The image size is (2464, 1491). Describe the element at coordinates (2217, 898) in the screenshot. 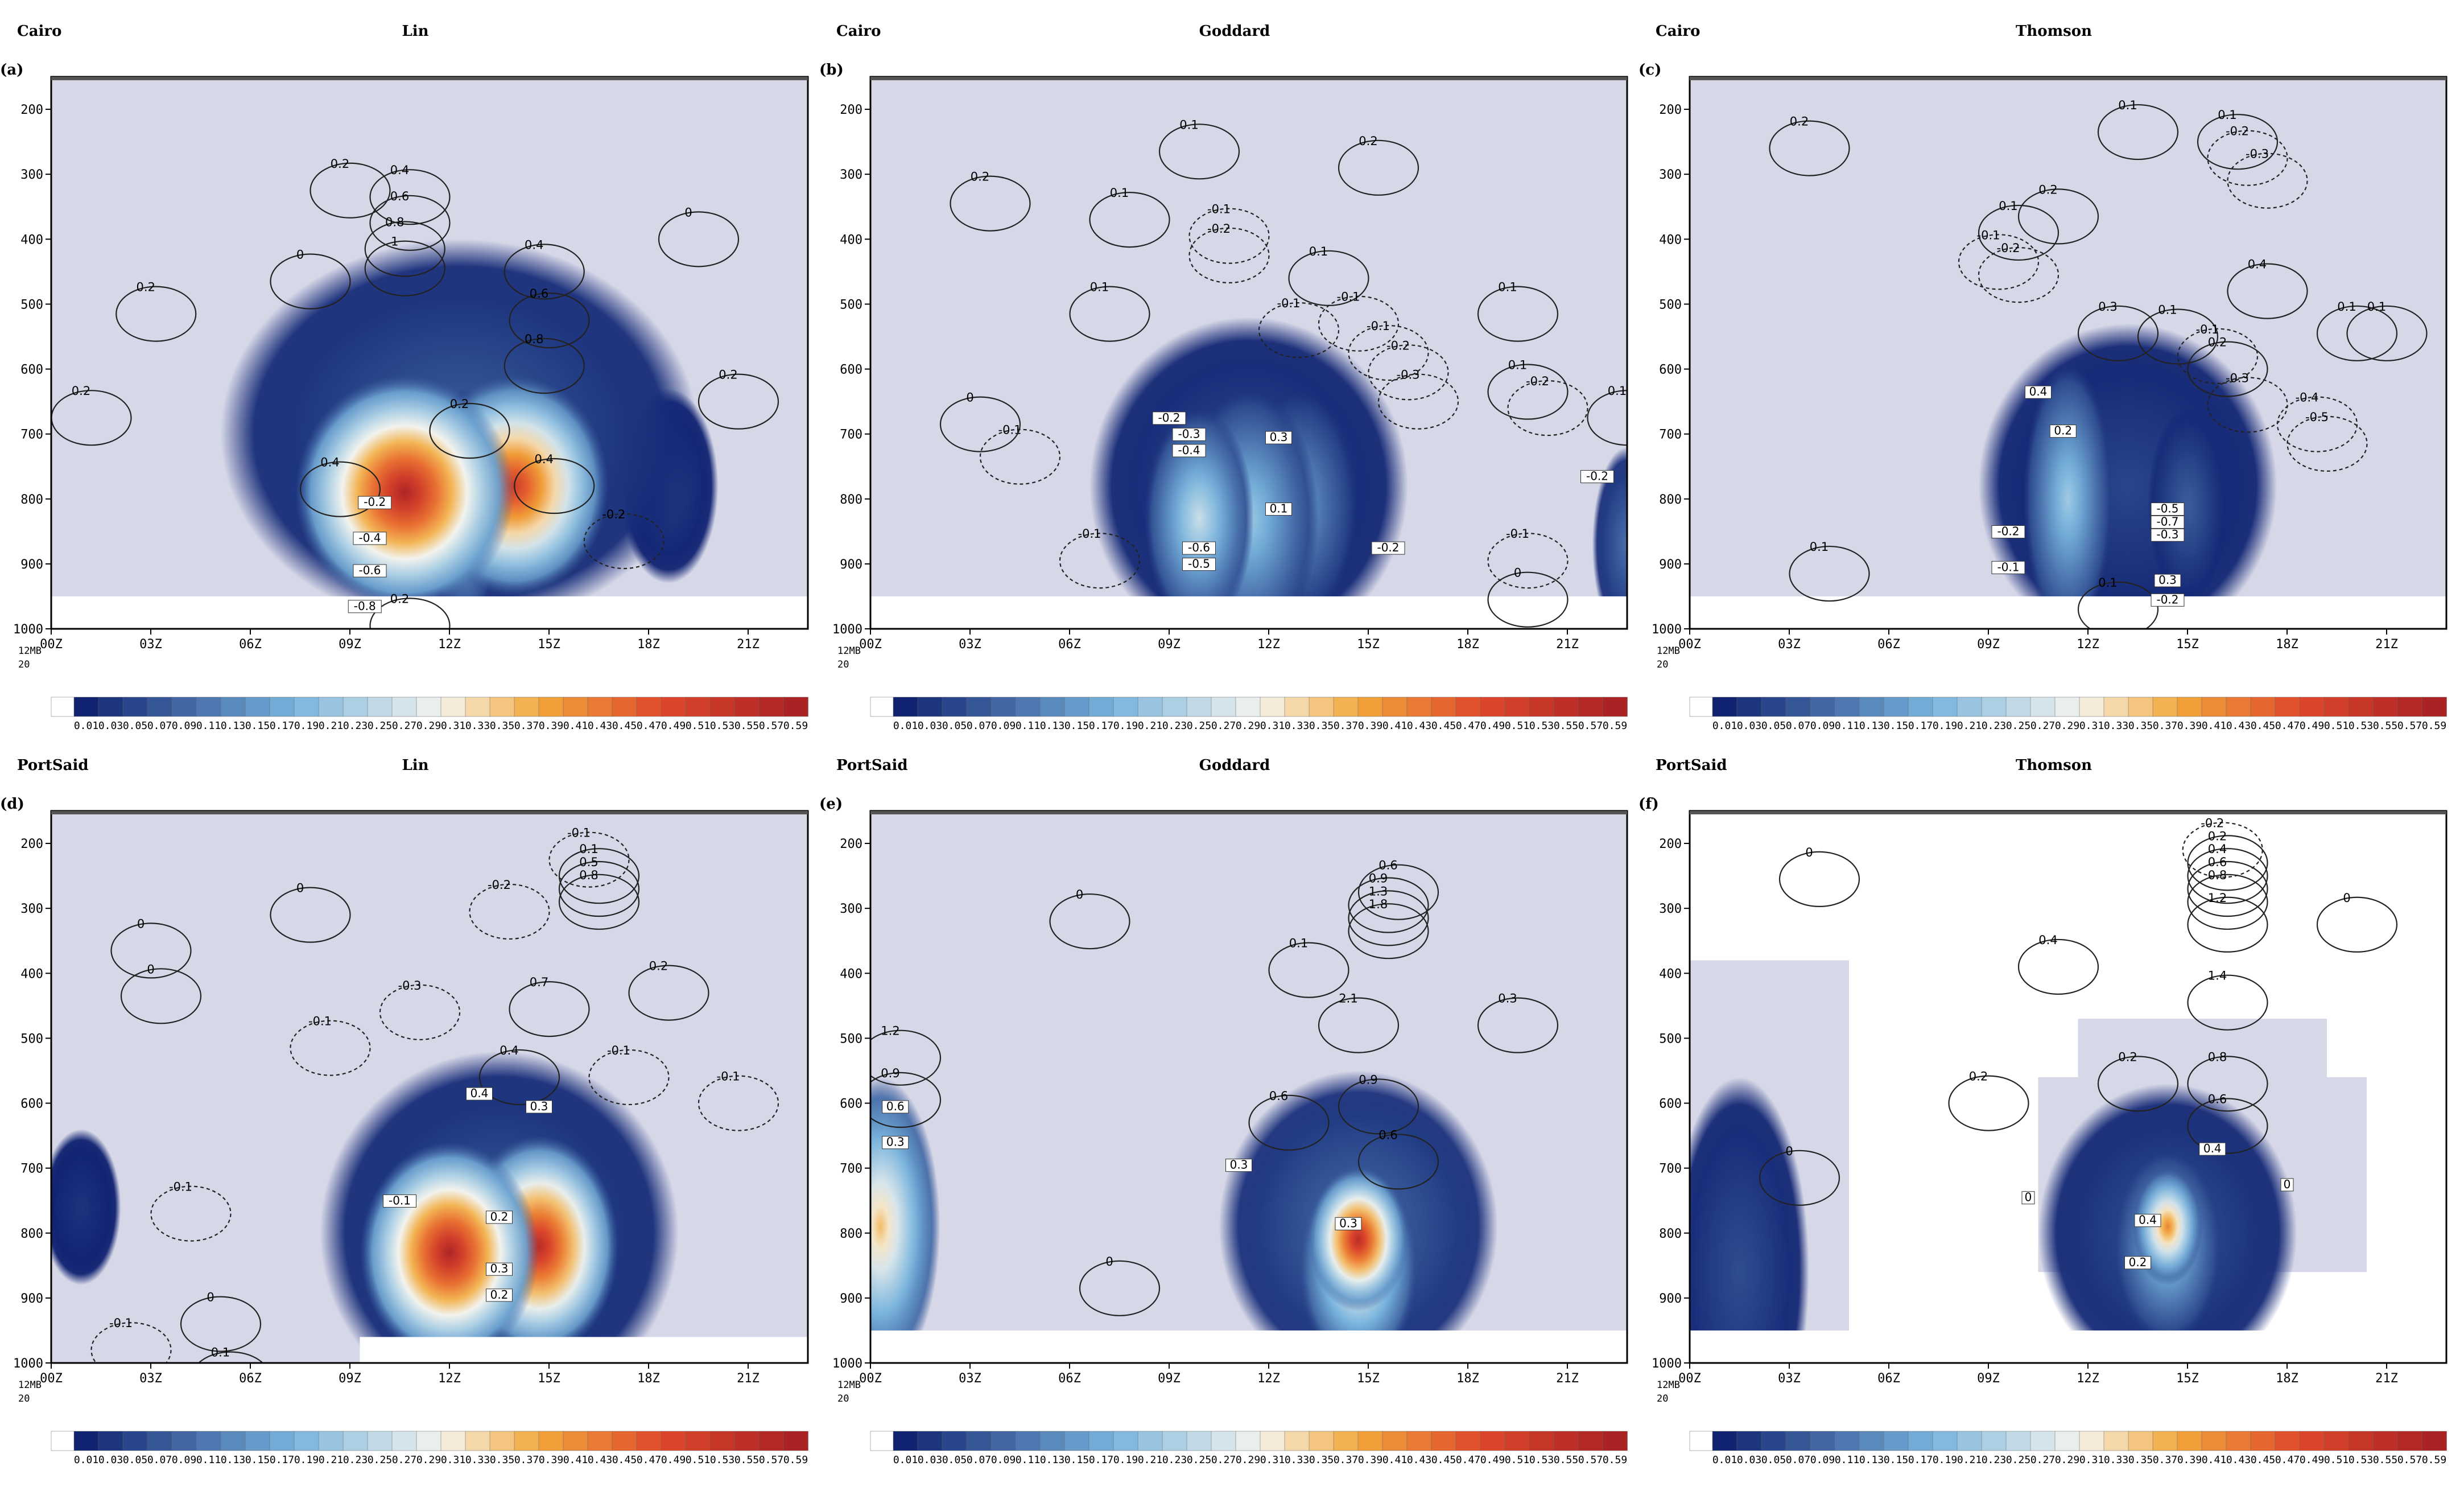

I see `contour-label: 1.2` at that location.